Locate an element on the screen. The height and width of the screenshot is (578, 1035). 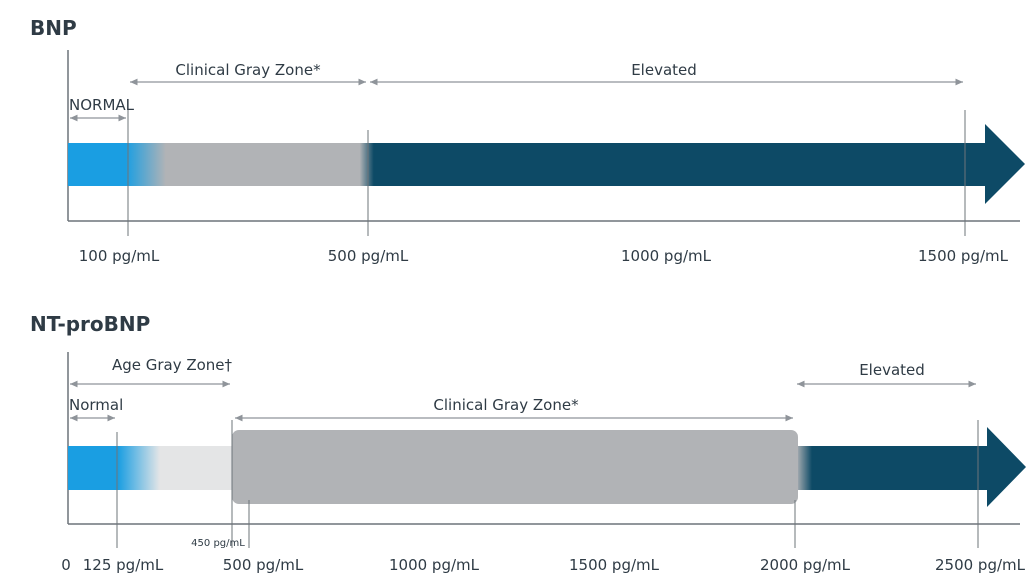
ntprobnp-arrow-head is located at coordinates (1006, 467).